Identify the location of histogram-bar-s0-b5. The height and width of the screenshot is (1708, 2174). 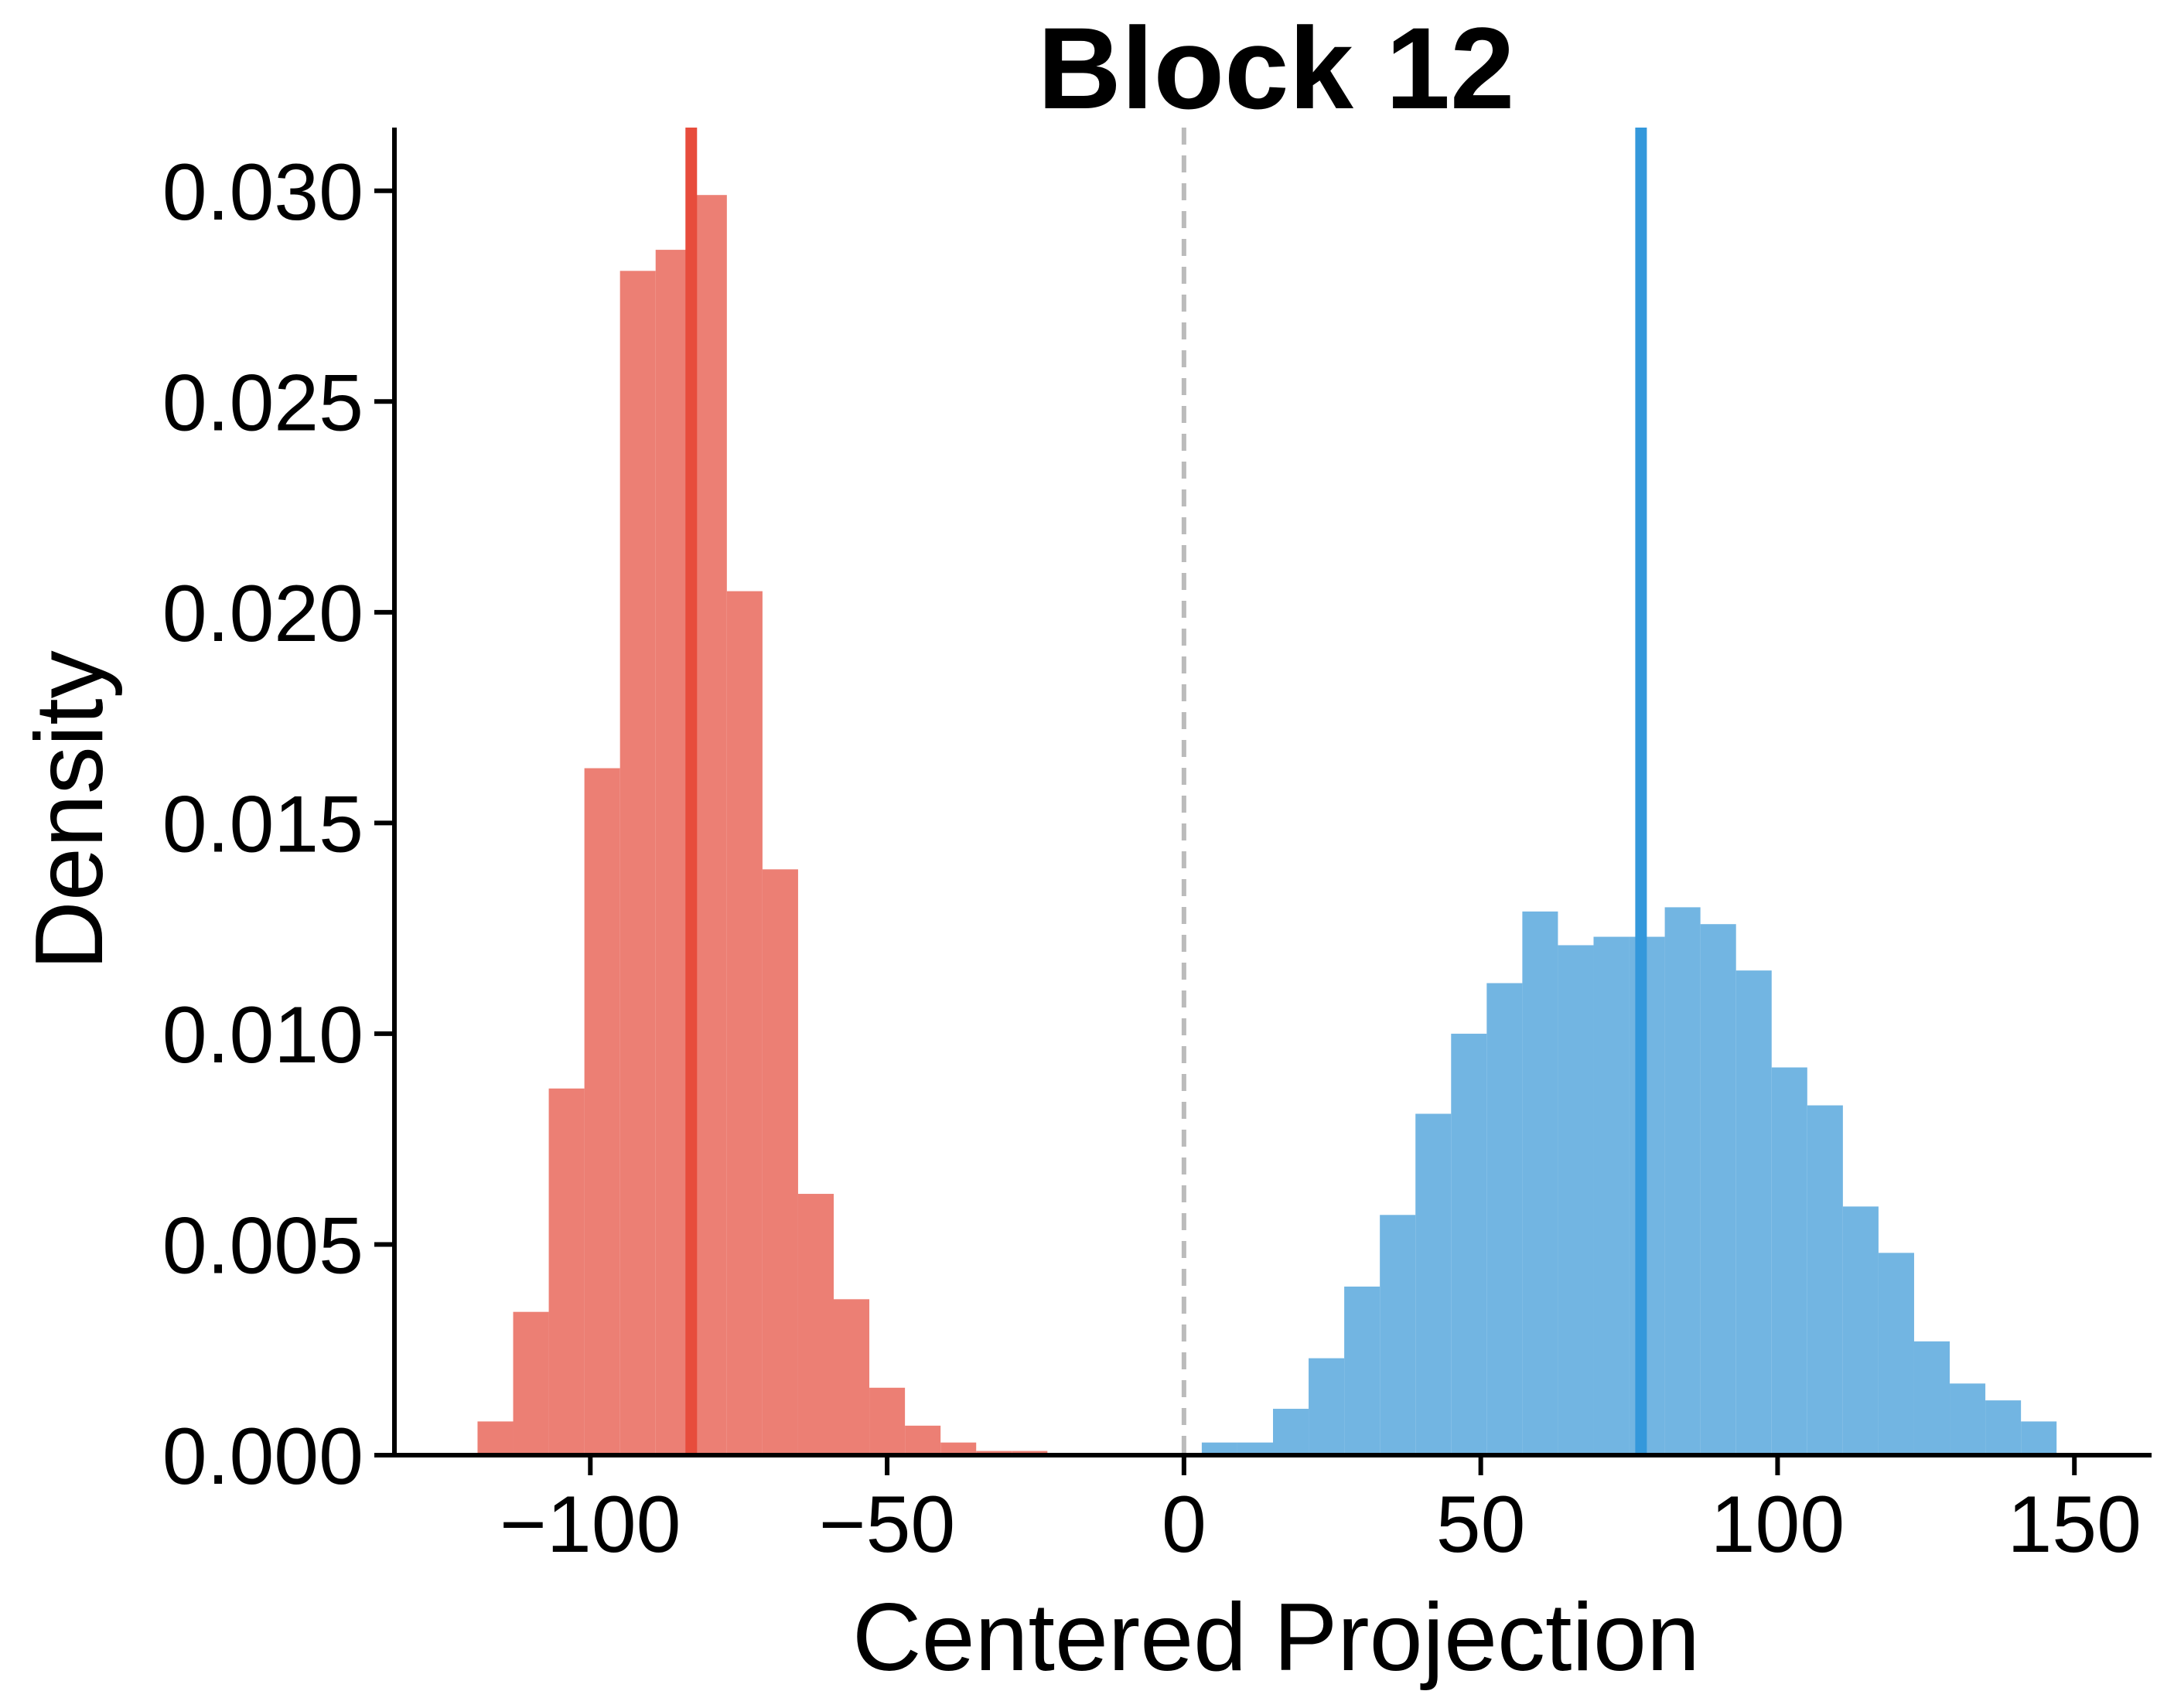
(673, 853).